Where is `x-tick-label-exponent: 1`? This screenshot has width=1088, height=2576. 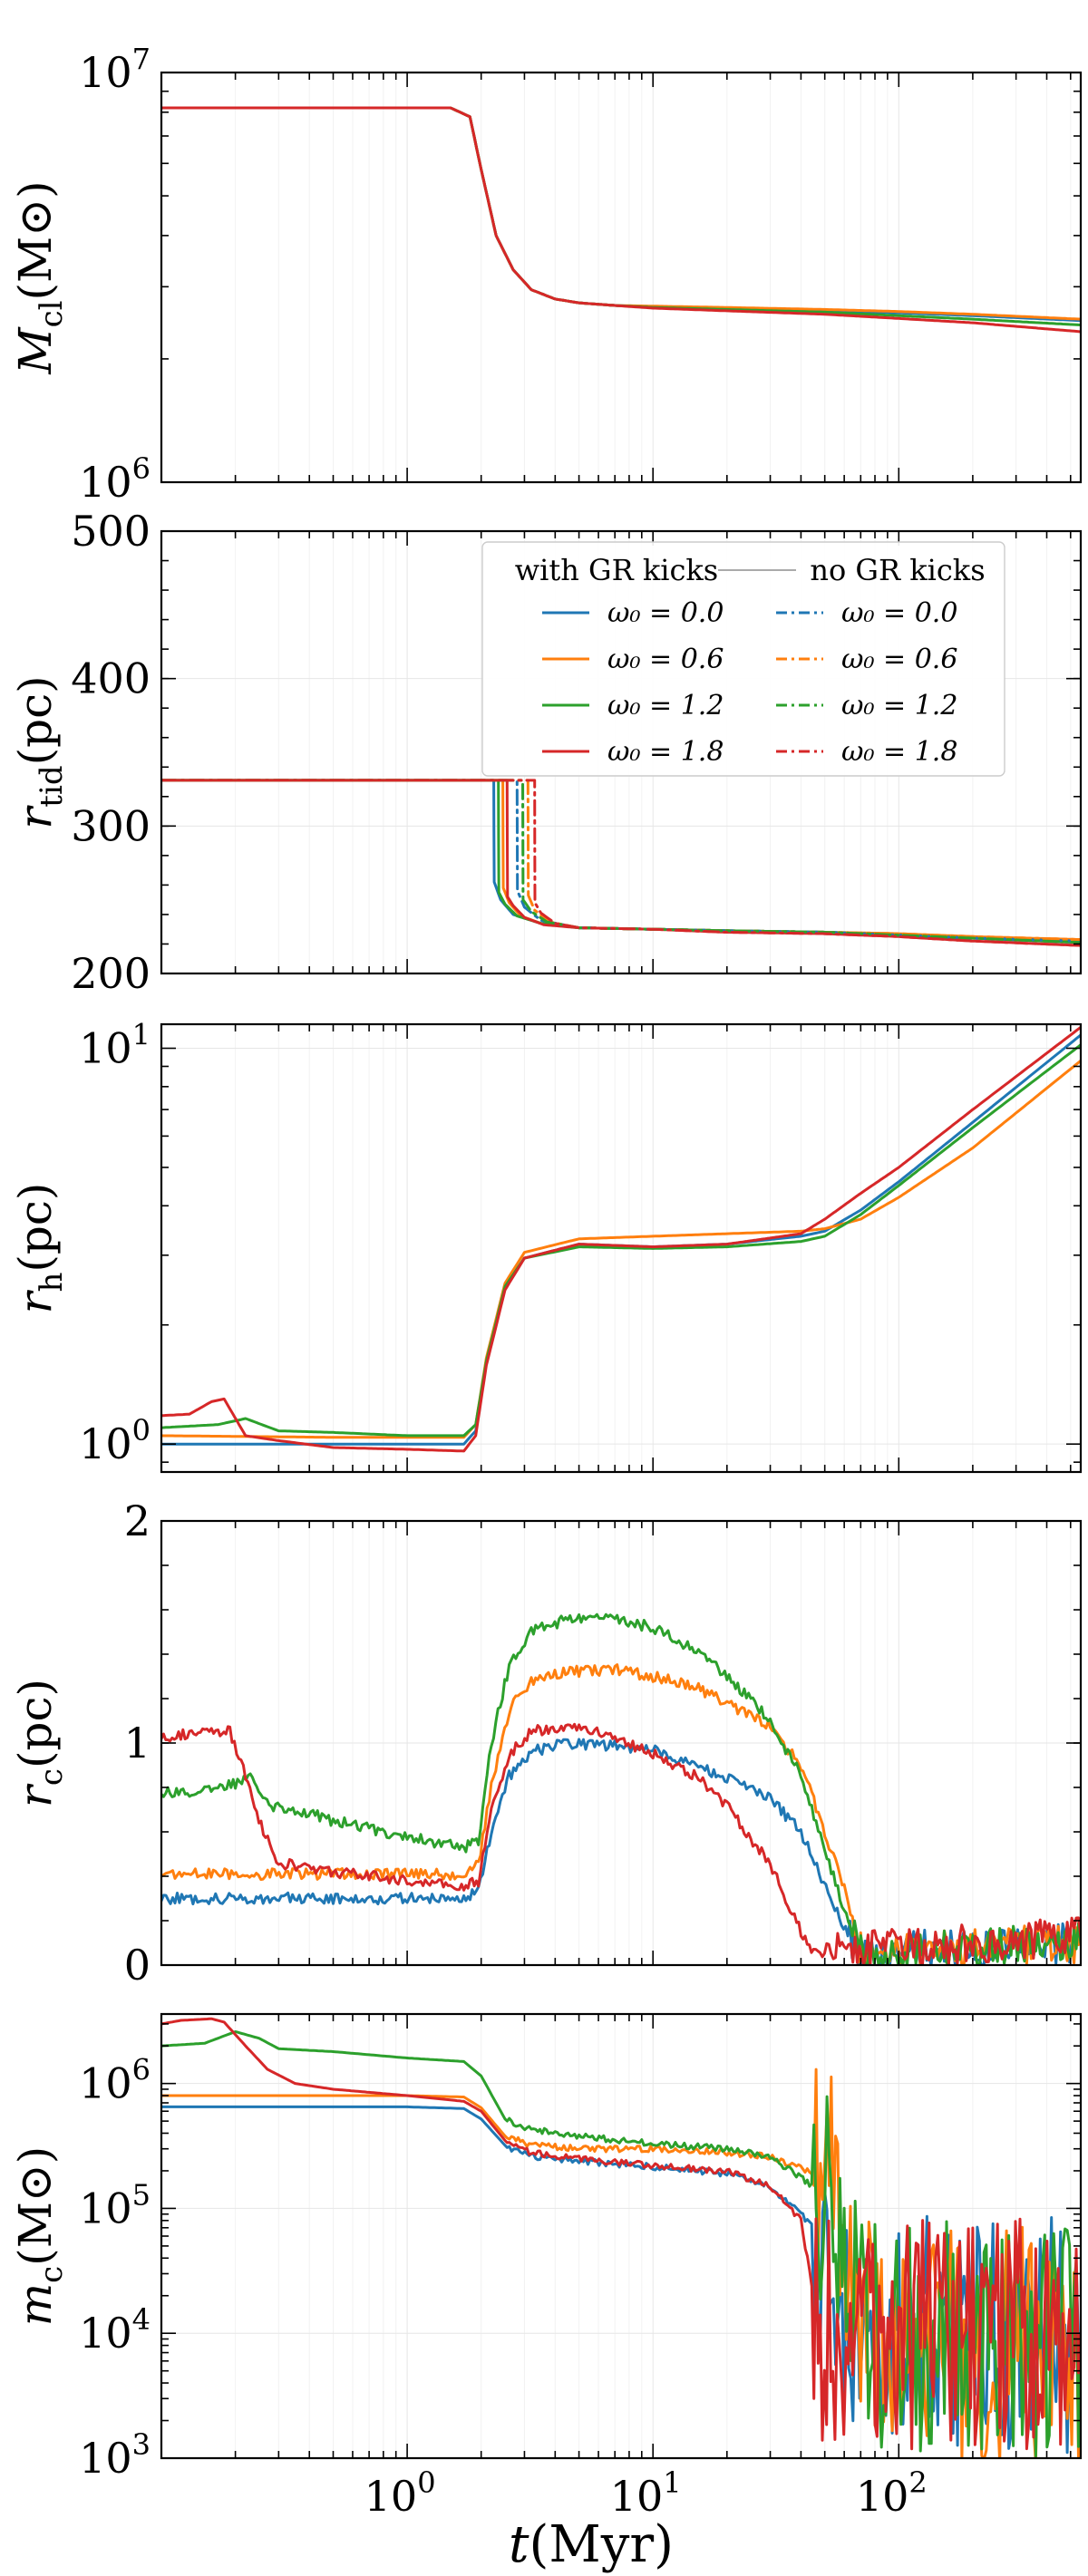 x-tick-label-exponent: 1 is located at coordinates (672, 2482).